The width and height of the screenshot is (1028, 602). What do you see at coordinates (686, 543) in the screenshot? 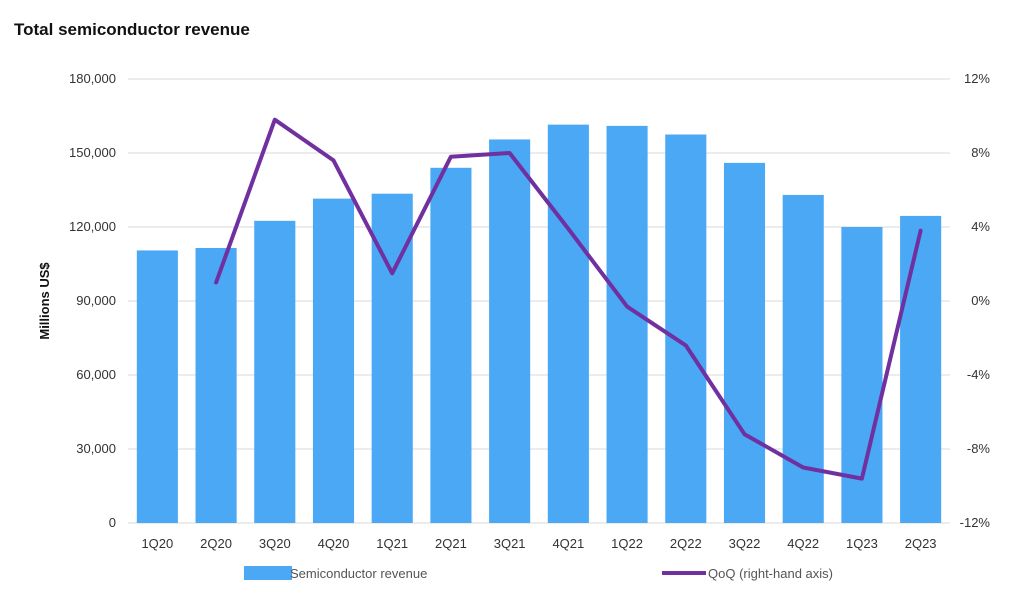
I see `x-tick-label: 2Q22` at bounding box center [686, 543].